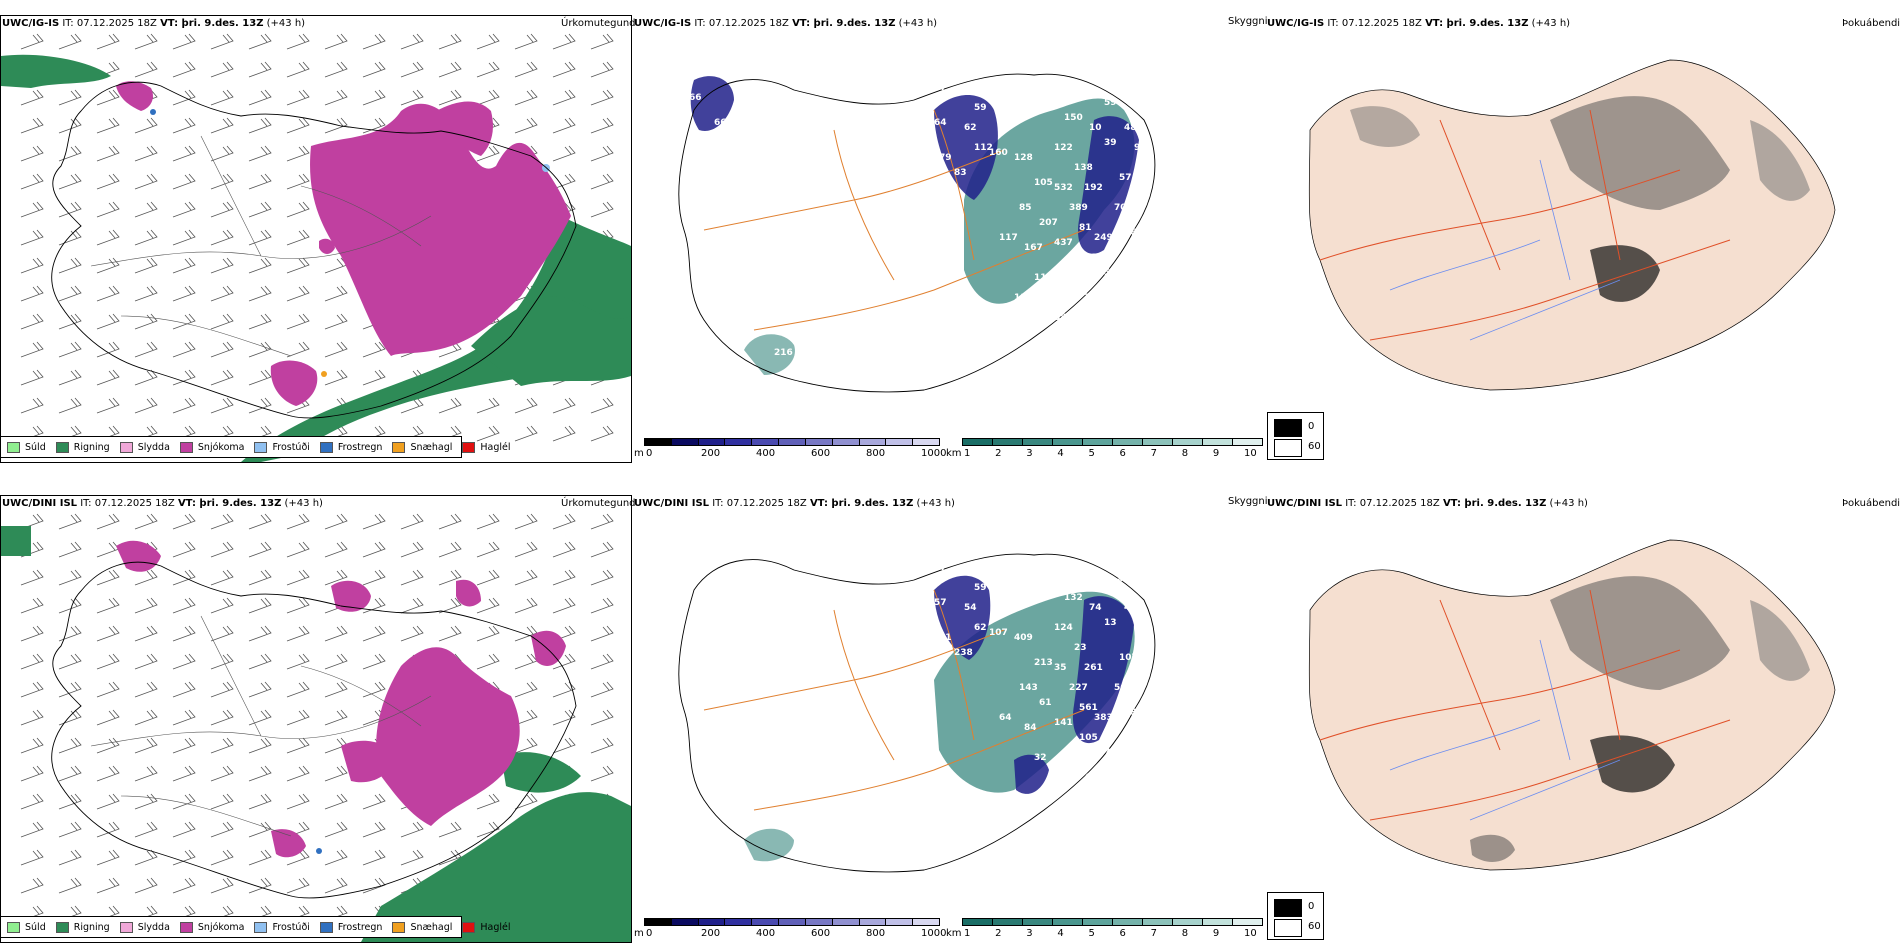 This screenshot has width=1900, height=950. Describe the element at coordinates (82, 447) in the screenshot. I see `legend-item: Rigning` at that location.